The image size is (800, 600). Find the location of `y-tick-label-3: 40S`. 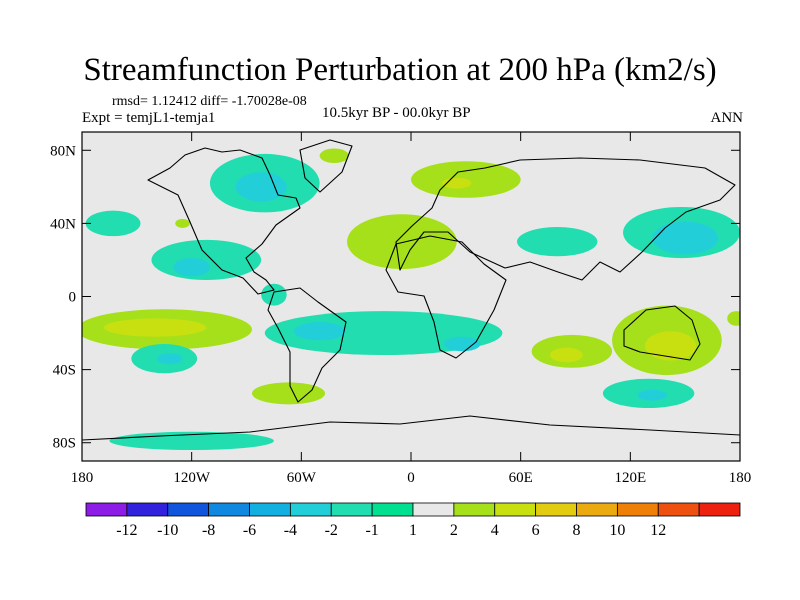

y-tick-label-3: 40S is located at coordinates (64, 371).